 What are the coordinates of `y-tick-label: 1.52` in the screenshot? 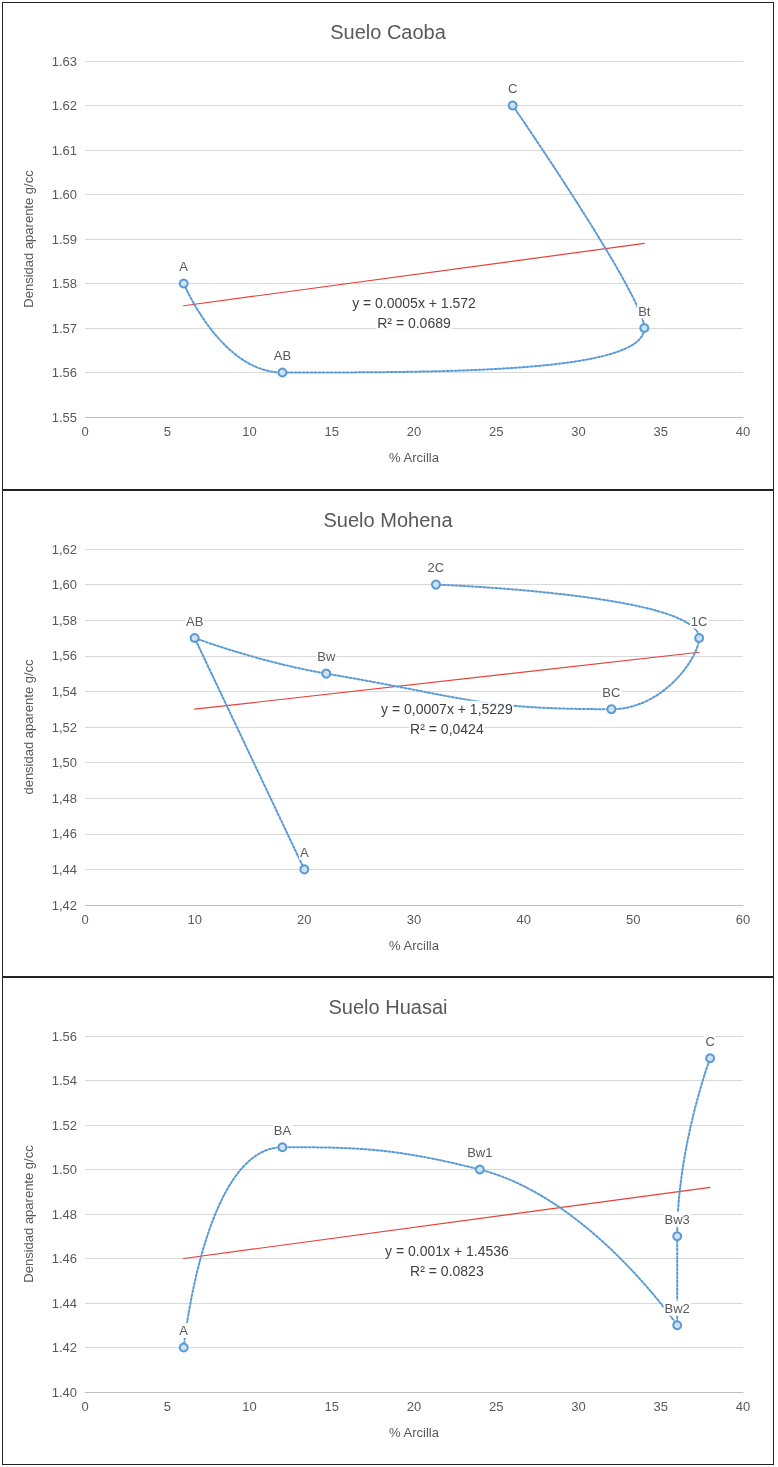 It's located at (64, 1125).